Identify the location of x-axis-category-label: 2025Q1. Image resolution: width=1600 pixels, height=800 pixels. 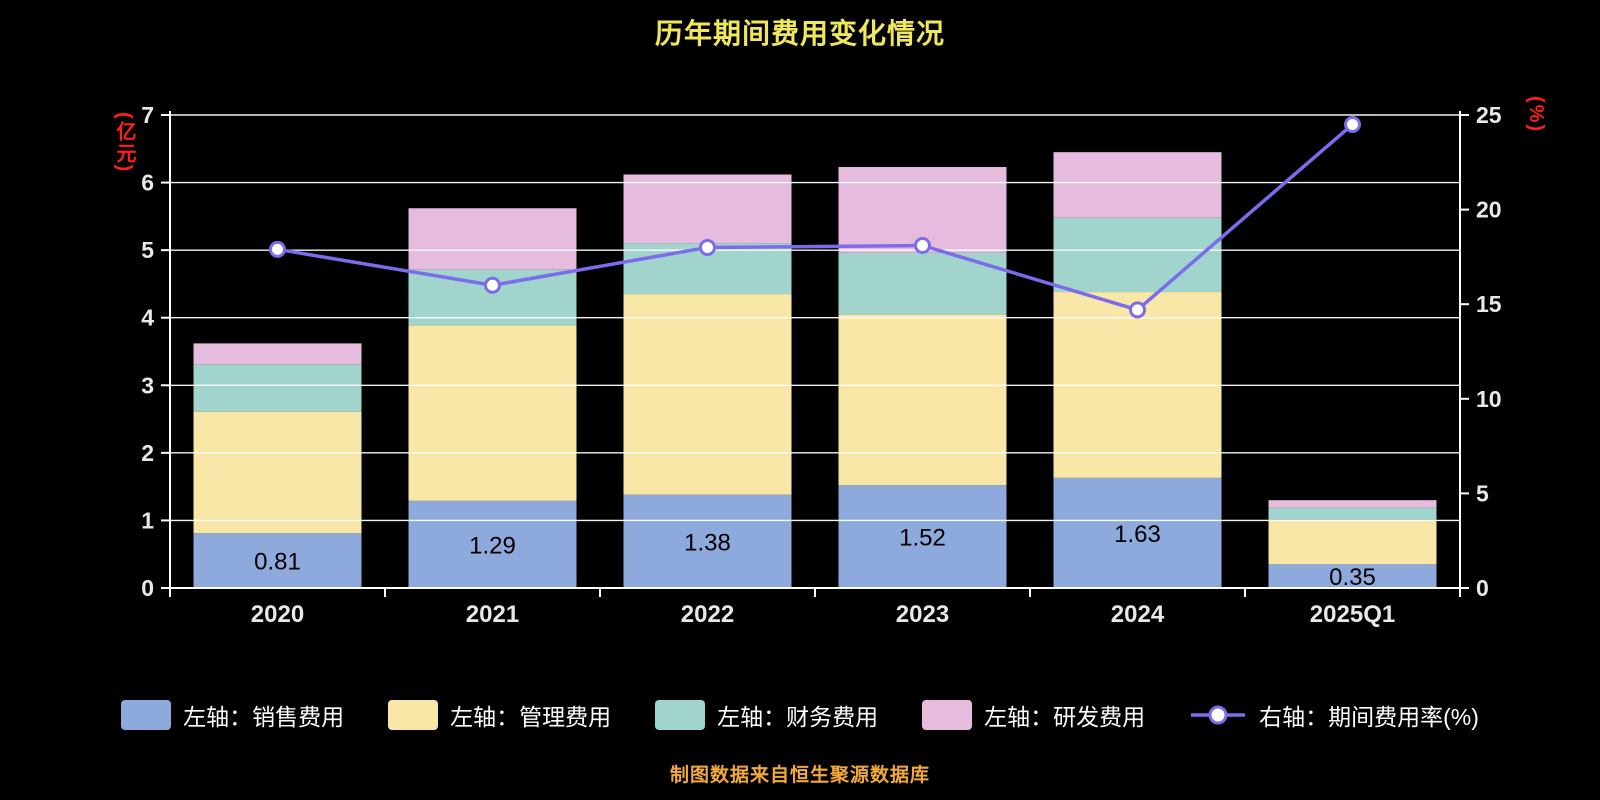
(1352, 614).